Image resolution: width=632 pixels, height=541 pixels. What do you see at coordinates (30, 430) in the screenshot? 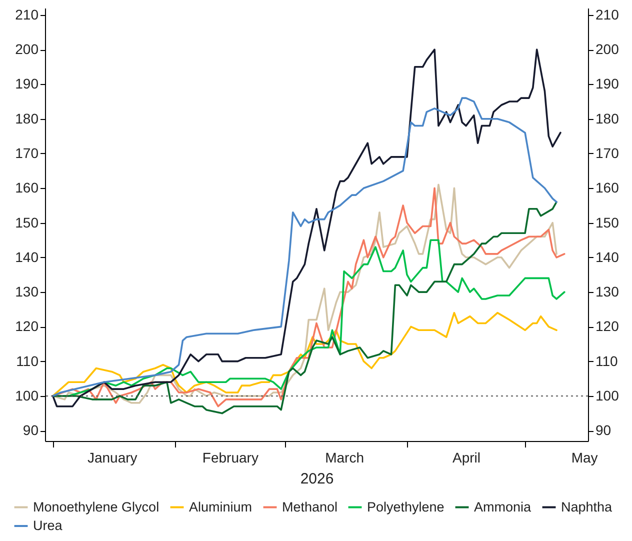
I see `y-tick-label: 90` at bounding box center [30, 430].